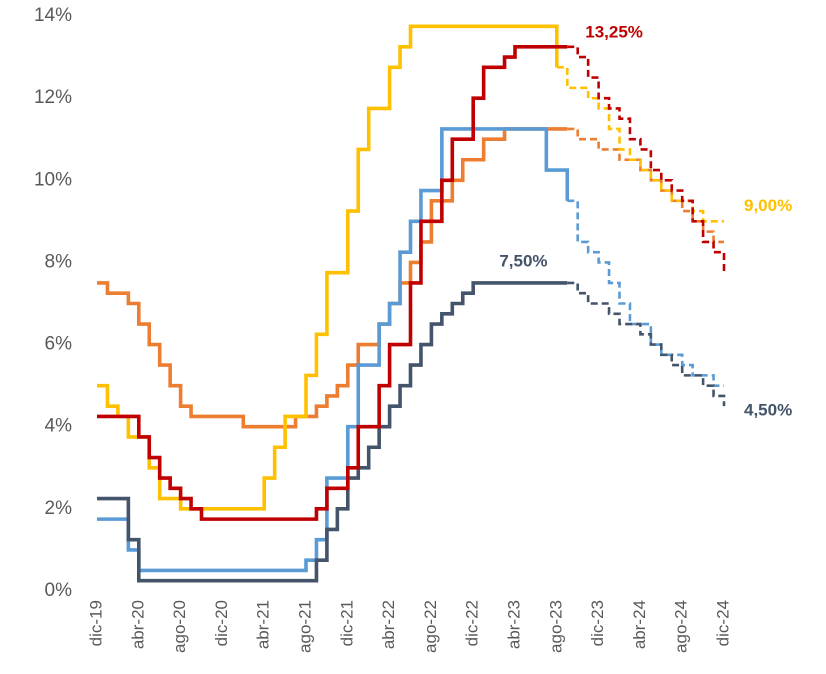 This screenshot has height=674, width=826. Describe the element at coordinates (388, 624) in the screenshot. I see `x-tick-label: abr-22` at that location.